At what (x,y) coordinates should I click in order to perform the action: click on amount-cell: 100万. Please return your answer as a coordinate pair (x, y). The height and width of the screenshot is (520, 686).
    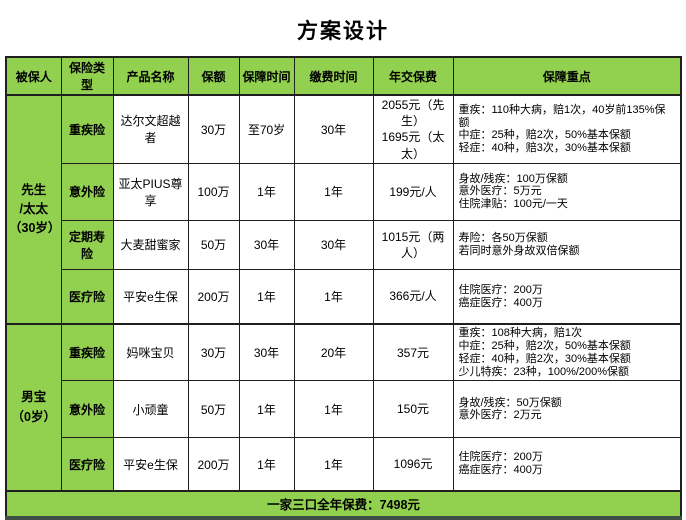
    Looking at the image, I should click on (213, 191).